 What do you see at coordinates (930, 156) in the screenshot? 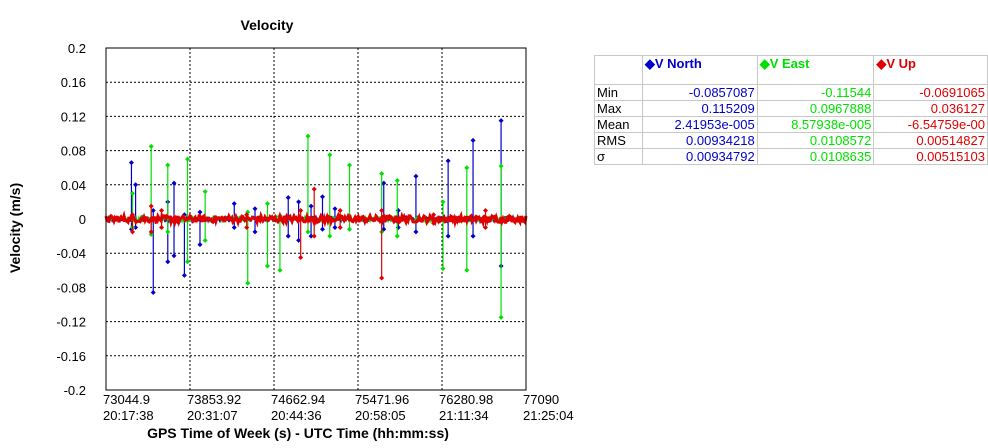
I see `stats-cell-up: 0.00515103` at bounding box center [930, 156].